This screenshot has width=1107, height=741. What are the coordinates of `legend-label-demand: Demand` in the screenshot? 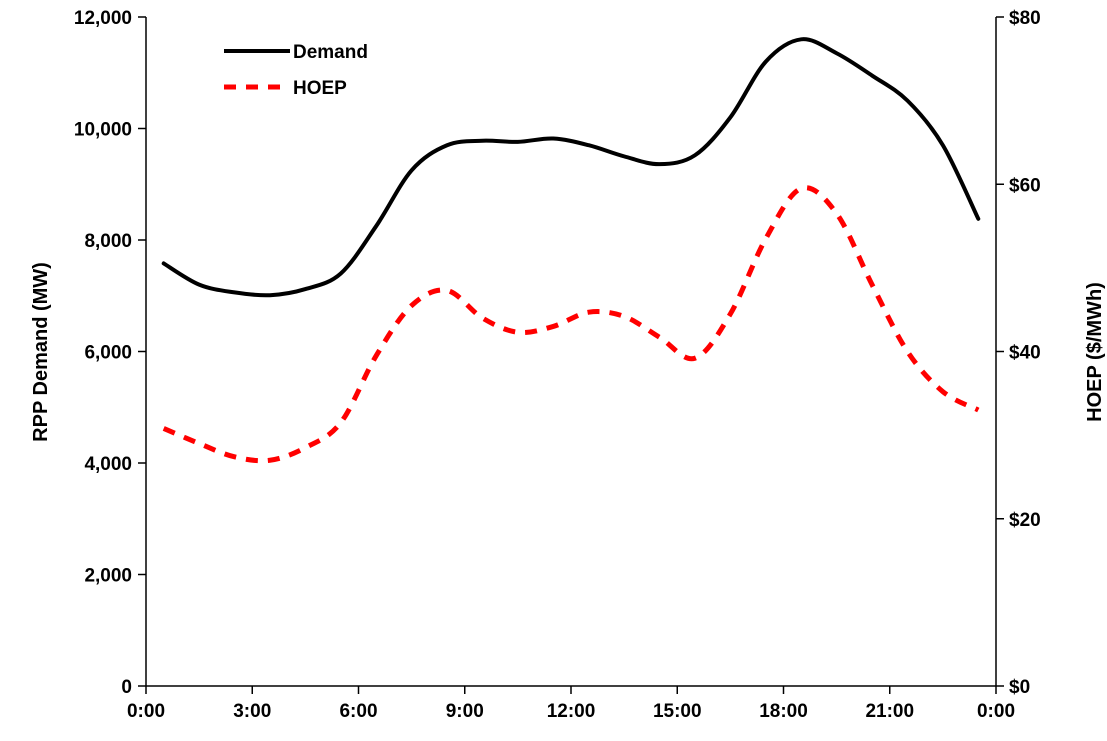 It's located at (330, 52).